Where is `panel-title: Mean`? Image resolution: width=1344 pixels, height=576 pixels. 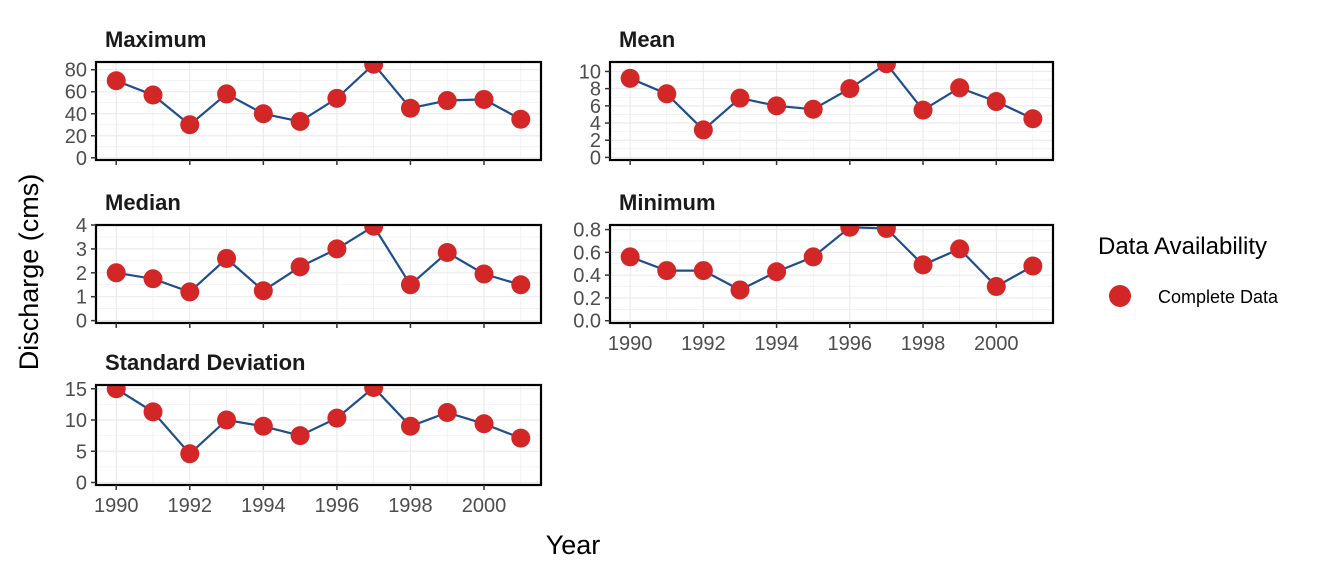
panel-title: Mean is located at coordinates (647, 39).